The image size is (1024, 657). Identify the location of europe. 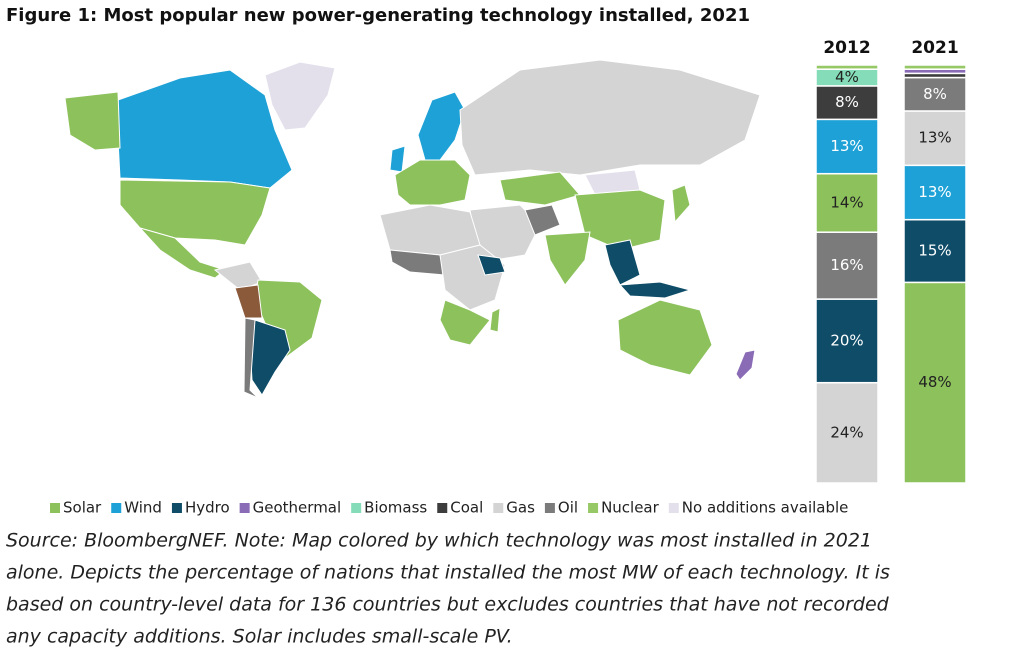
(432, 182).